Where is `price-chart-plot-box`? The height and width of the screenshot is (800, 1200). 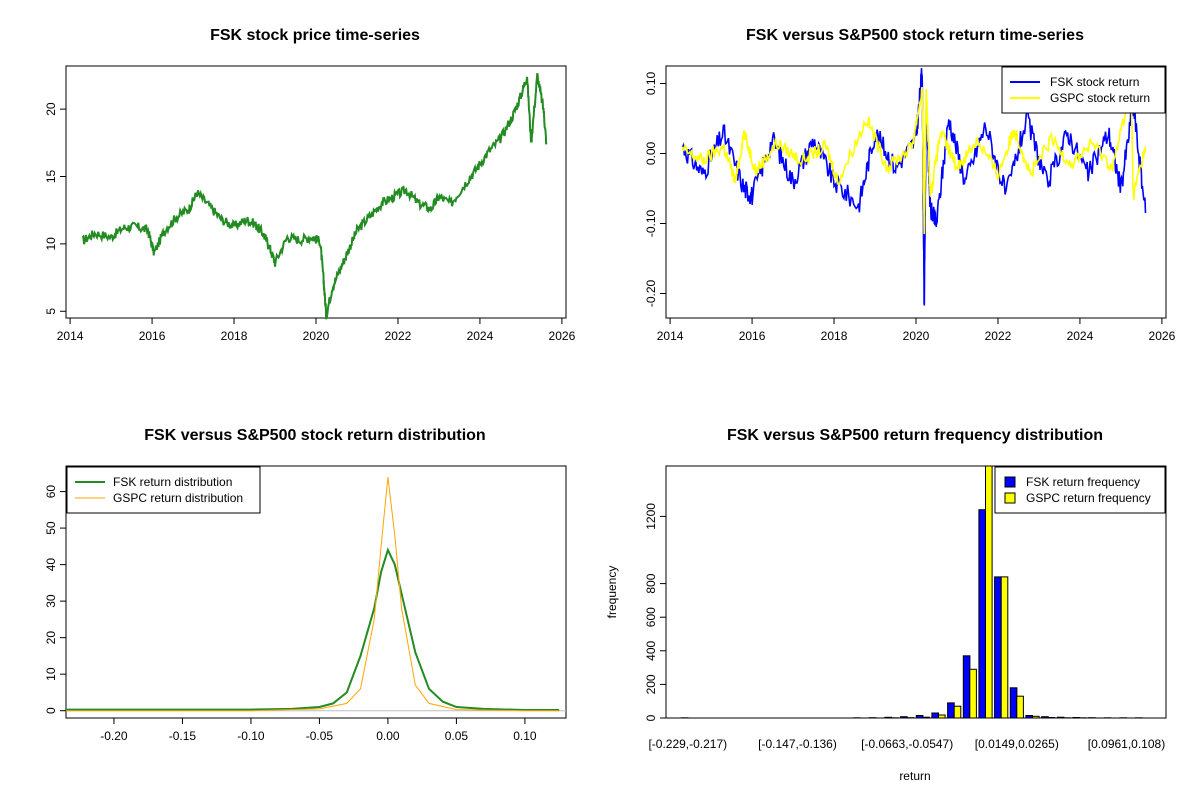
price-chart-plot-box is located at coordinates (316, 192).